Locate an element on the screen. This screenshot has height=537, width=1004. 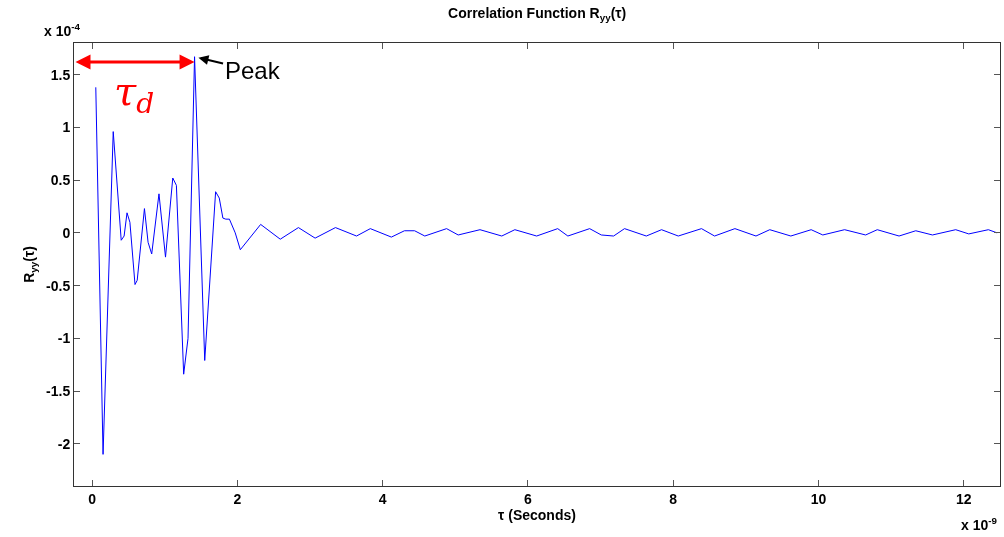
x-tick-label: 12 is located at coordinates (963, 498).